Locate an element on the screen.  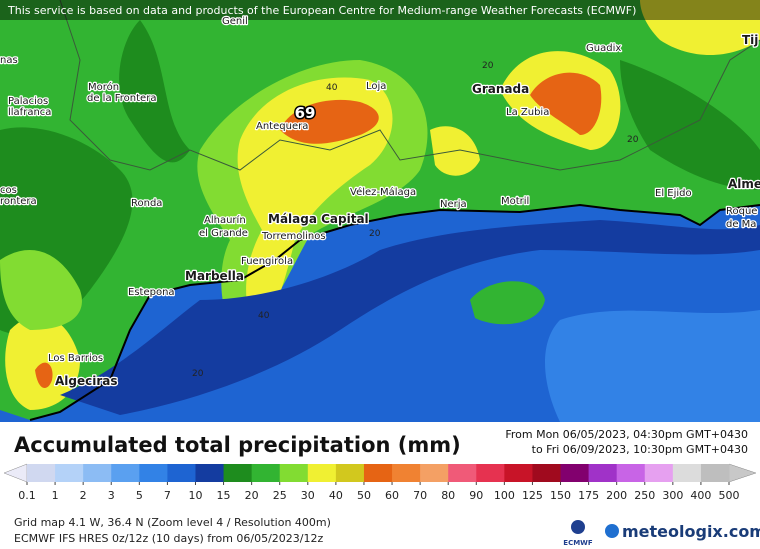
brand-logo-mark is located at coordinates (612, 531).